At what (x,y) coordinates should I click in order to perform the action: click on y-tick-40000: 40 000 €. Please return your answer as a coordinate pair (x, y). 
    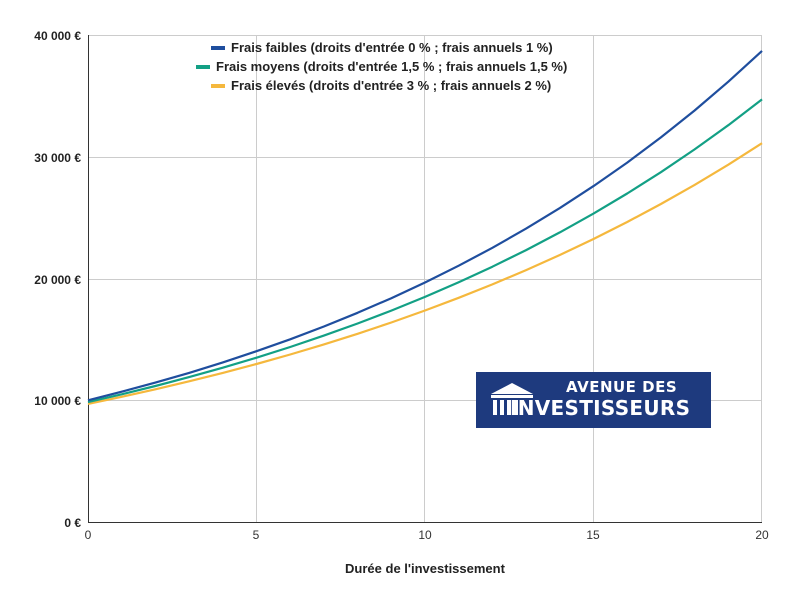
    Looking at the image, I should click on (57, 36).